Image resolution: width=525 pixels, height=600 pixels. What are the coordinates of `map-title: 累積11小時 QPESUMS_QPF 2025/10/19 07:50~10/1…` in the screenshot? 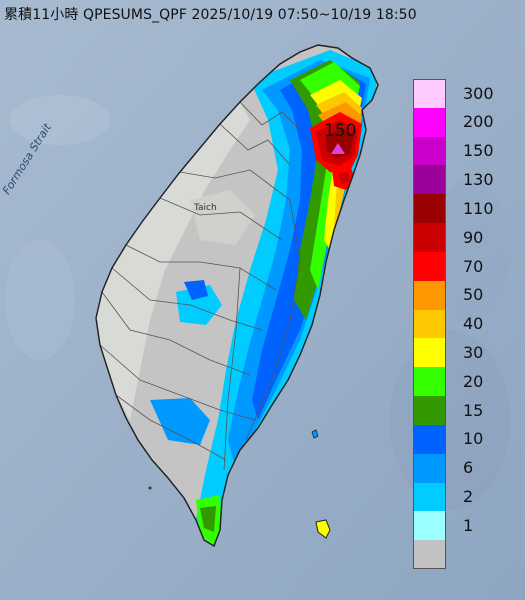 It's located at (210, 15).